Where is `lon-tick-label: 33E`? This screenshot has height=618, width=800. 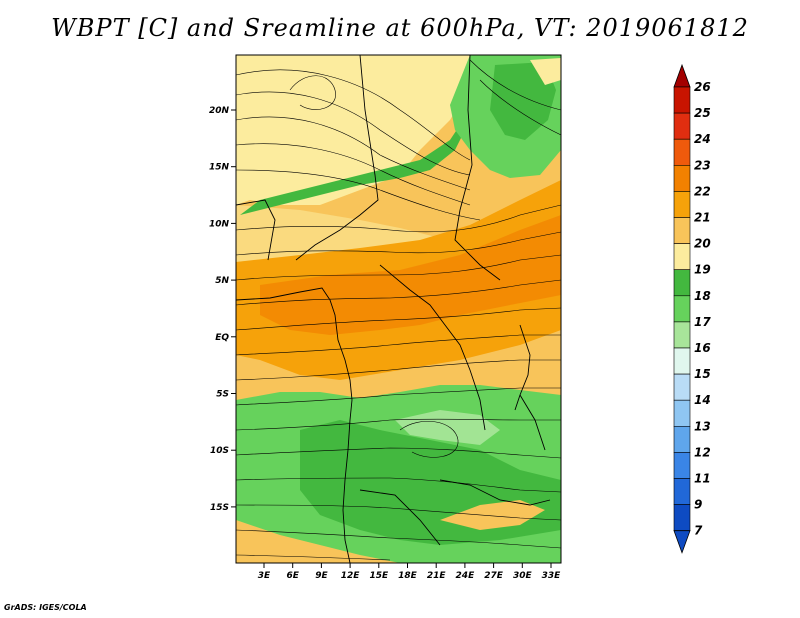 lon-tick-label: 33E is located at coordinates (552, 576).